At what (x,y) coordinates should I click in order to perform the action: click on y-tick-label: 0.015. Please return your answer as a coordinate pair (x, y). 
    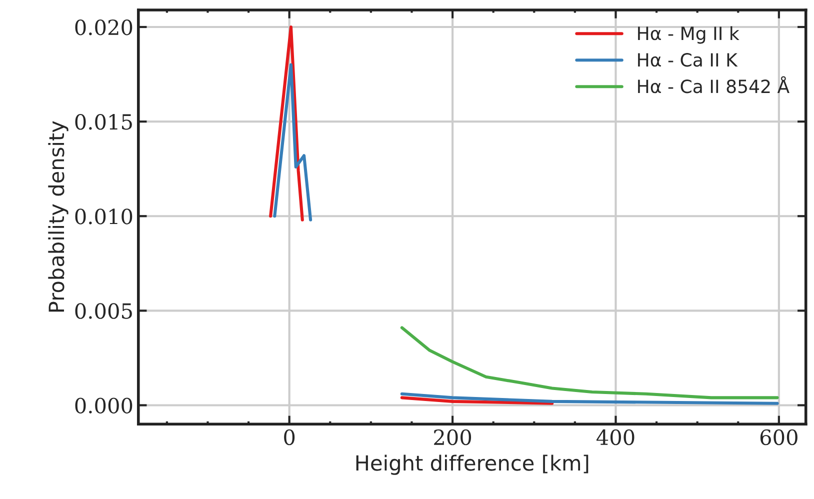
    Looking at the image, I should click on (103, 122).